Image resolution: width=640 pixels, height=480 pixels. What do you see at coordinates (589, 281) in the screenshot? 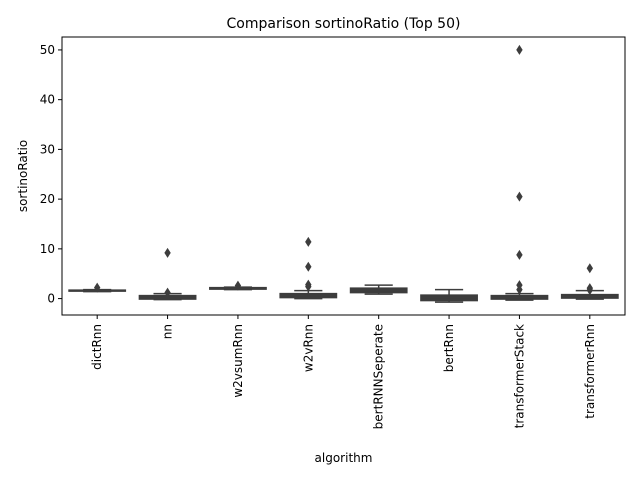
I see `box-group-transformerRnn` at bounding box center [589, 281].